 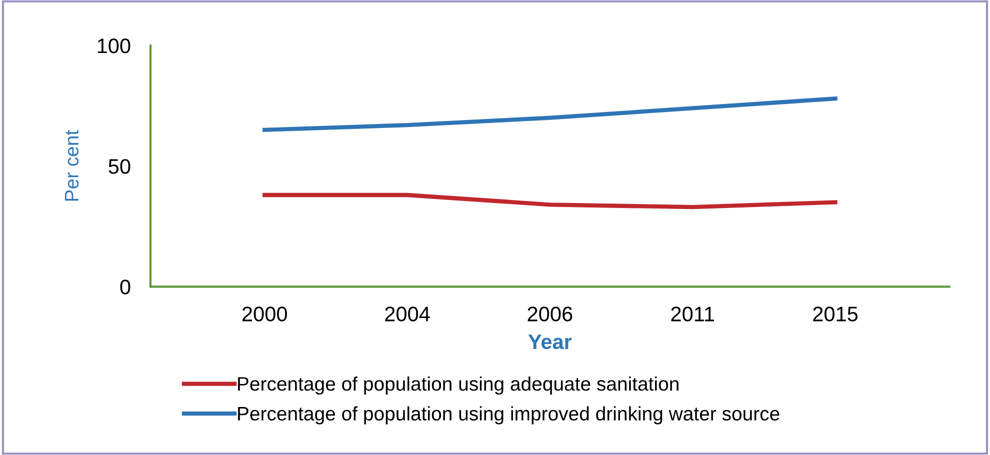 What do you see at coordinates (71, 165) in the screenshot?
I see `y-axis-title: Per cent` at bounding box center [71, 165].